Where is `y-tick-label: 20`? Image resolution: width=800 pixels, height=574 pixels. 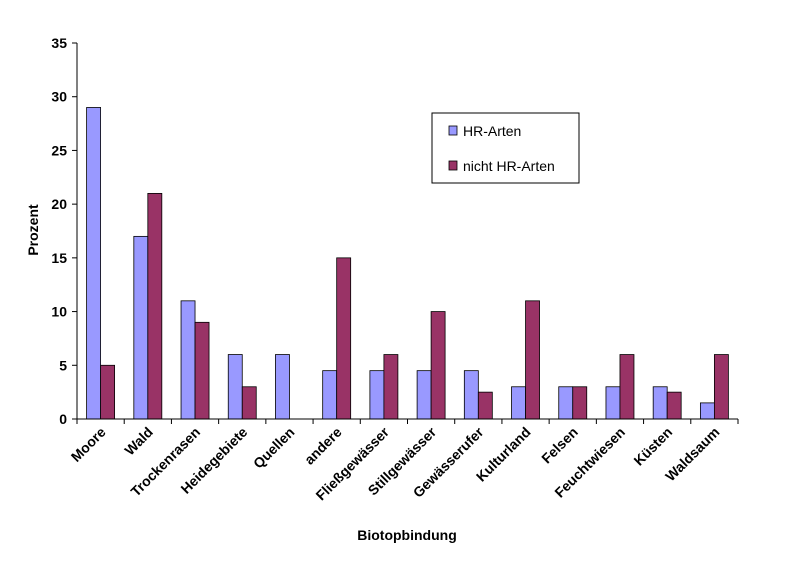
y-tick-label: 20 is located at coordinates (59, 204).